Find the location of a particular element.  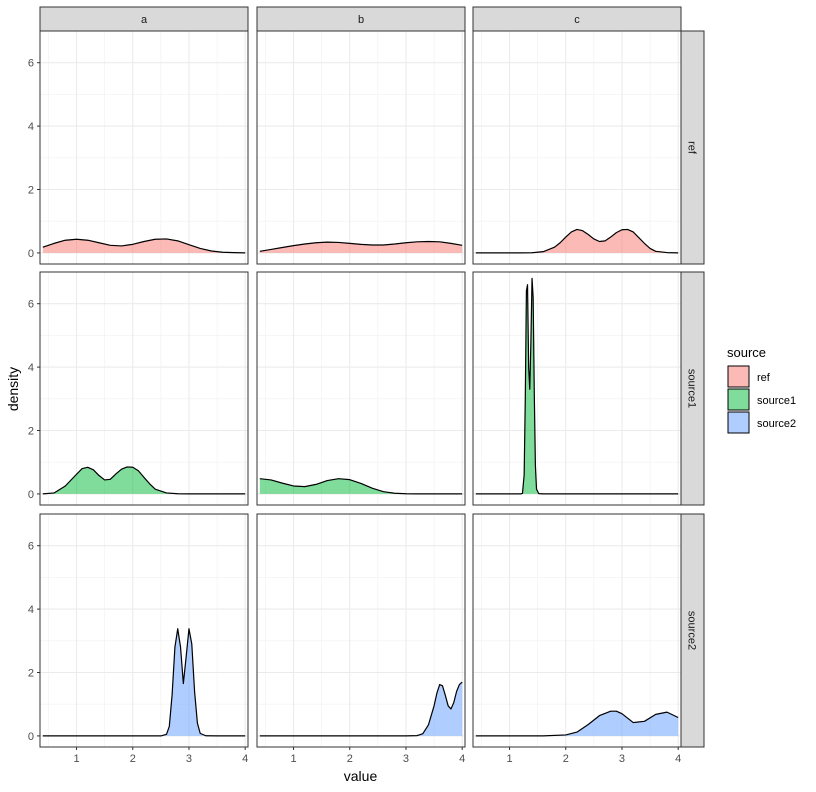

density-area-ref-b is located at coordinates (361, 247).